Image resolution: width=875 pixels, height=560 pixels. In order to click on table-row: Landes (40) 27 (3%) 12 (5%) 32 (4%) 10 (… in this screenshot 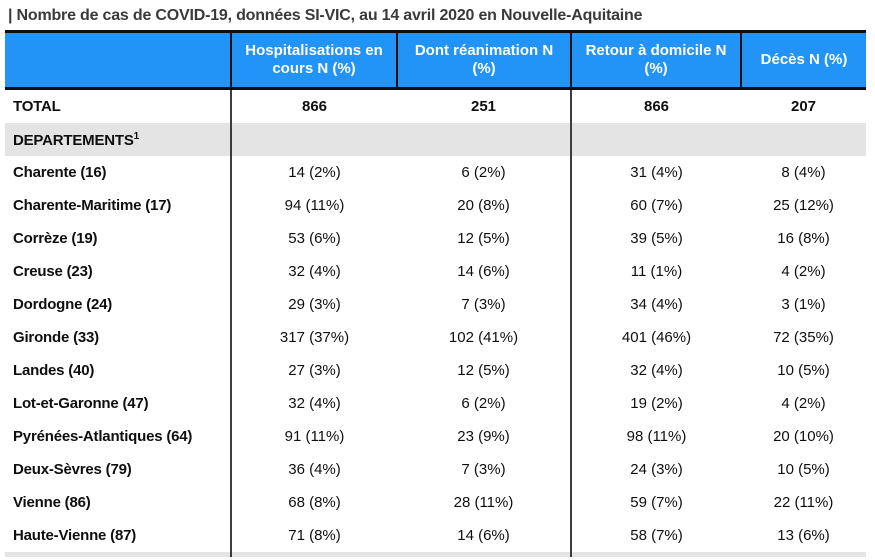, I will do `click(435, 370)`.